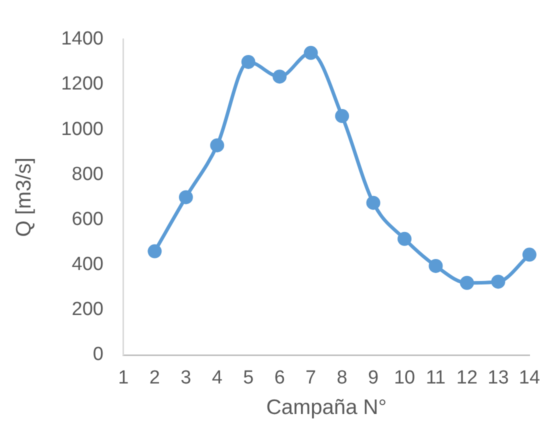 This screenshot has height=429, width=560. What do you see at coordinates (24, 197) in the screenshot?
I see `y-axis-title: Q [m3/s]` at bounding box center [24, 197].